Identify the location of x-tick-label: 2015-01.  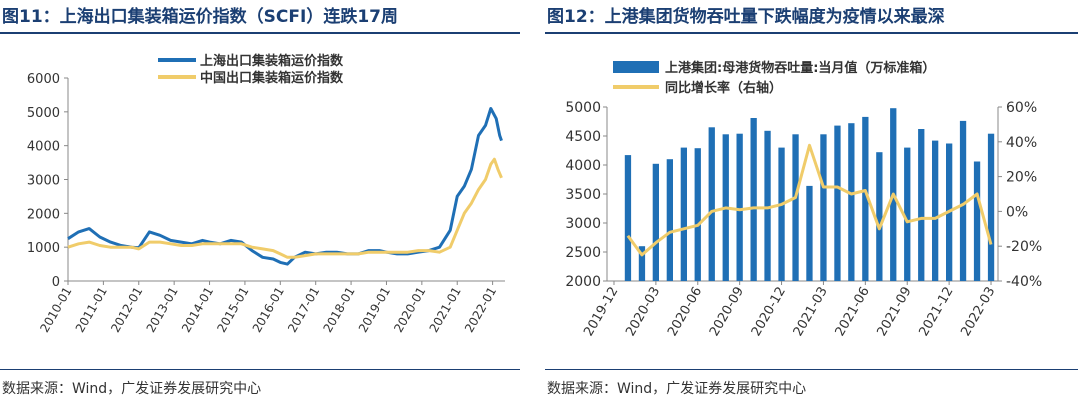
(232, 310).